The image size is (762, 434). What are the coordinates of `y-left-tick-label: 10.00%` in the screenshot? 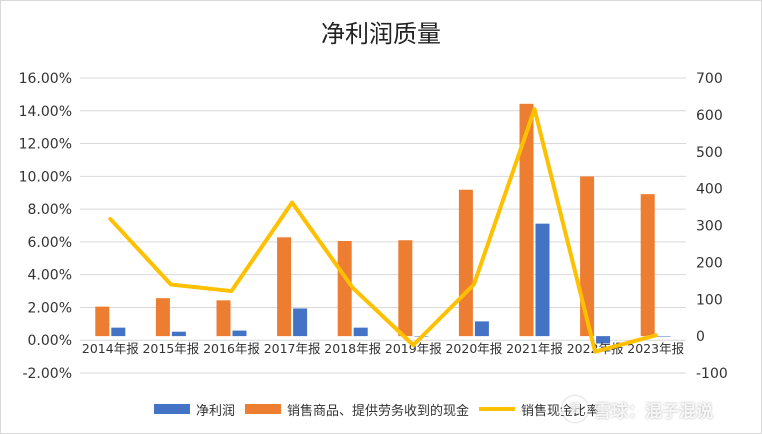 It's located at (45, 177).